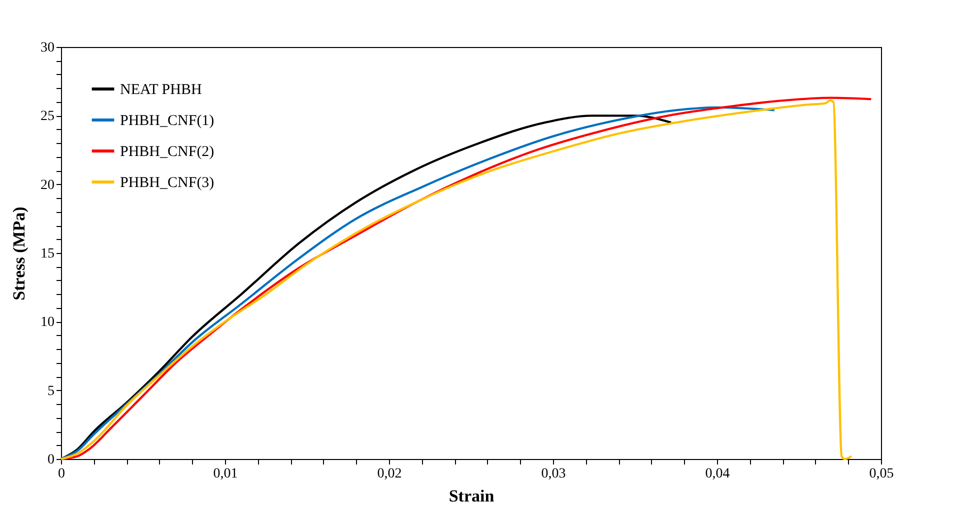 The image size is (954, 531). Describe the element at coordinates (167, 152) in the screenshot. I see `legend-label: PHBH_CNF(2)` at that location.